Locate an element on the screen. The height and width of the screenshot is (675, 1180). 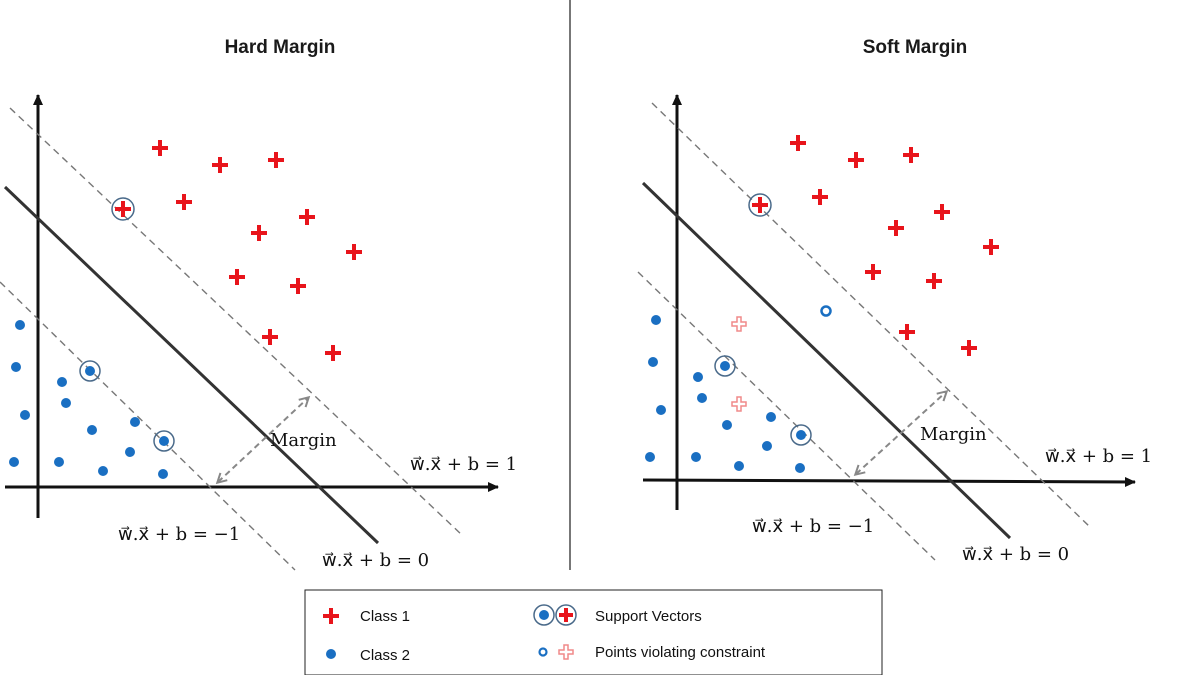
hard-margin-arrow is located at coordinates (263, 440).